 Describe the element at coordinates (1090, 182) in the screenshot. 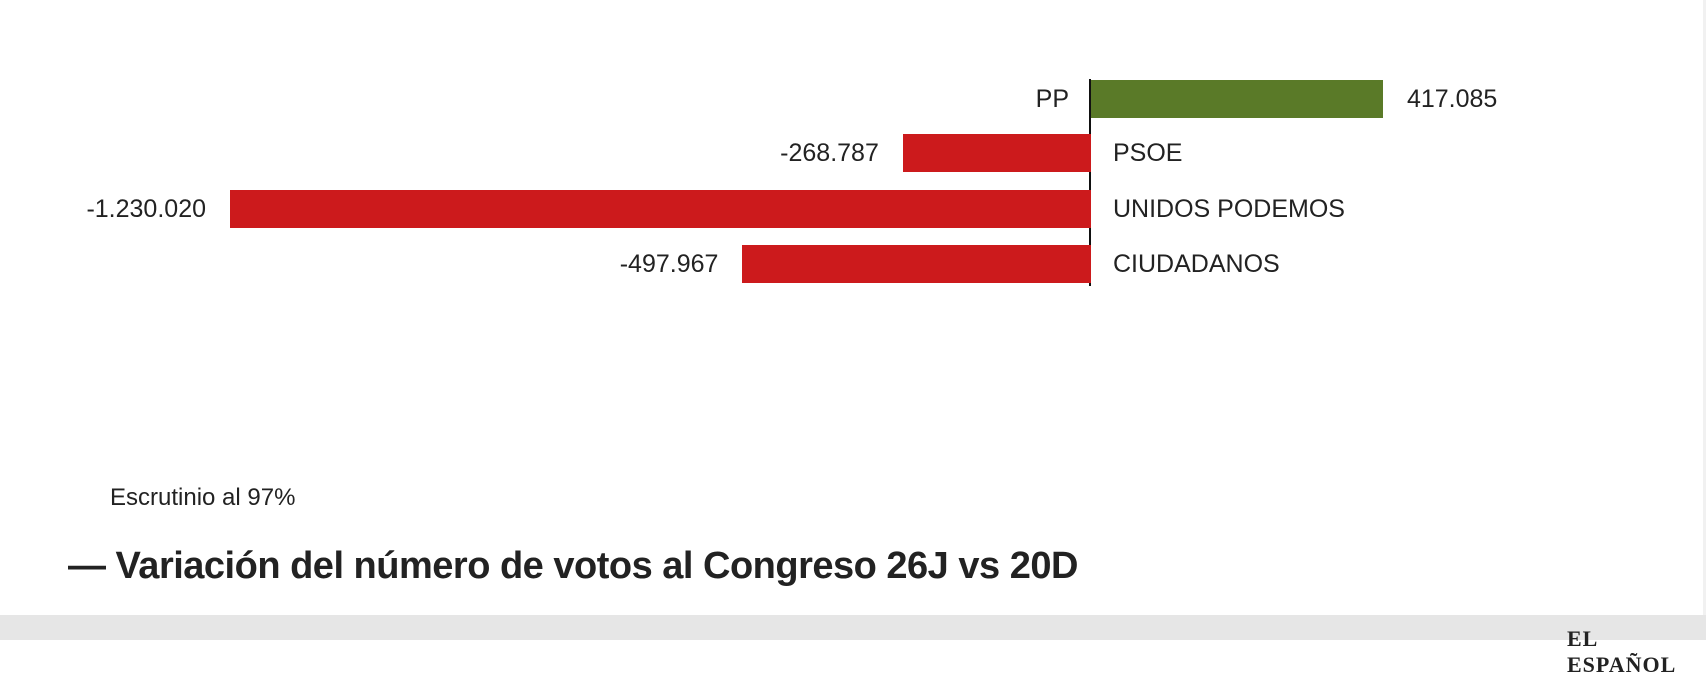

I see `zero-axis-line` at that location.